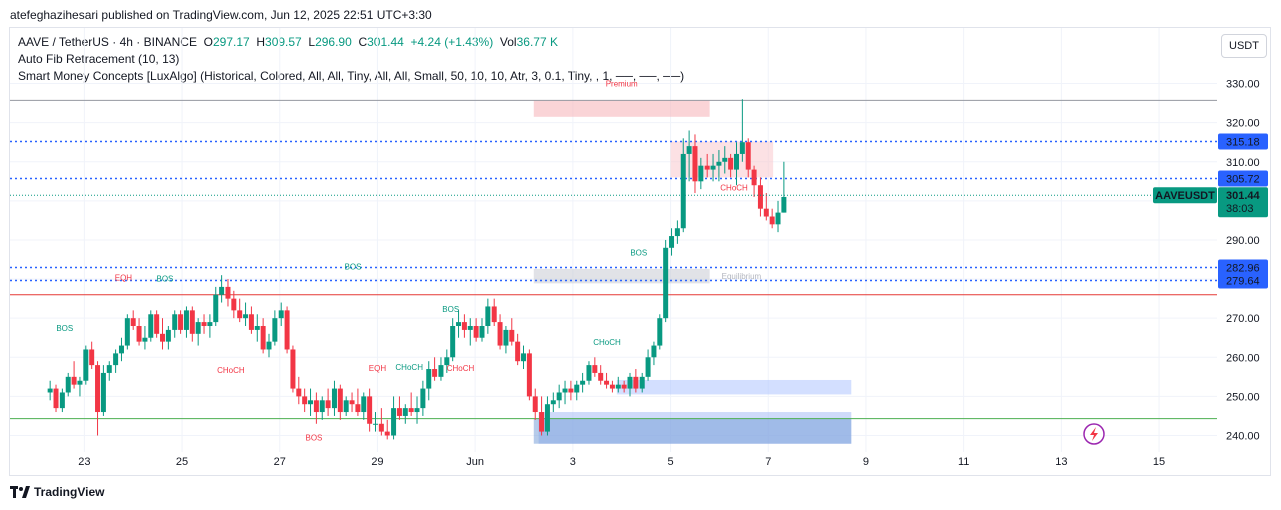  What do you see at coordinates (99, 59) in the screenshot?
I see `indicator-fib-row: Auto Fib Retracement (10, 13)` at bounding box center [99, 59].